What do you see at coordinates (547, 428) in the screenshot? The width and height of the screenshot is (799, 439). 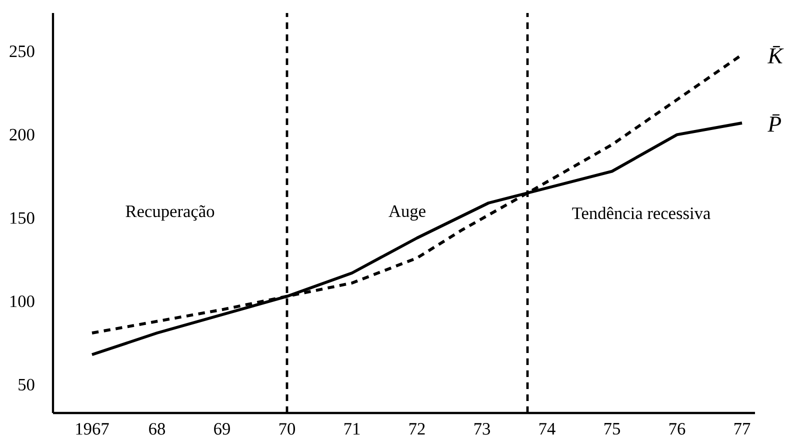 I see `x-tick-label: 74` at bounding box center [547, 428].